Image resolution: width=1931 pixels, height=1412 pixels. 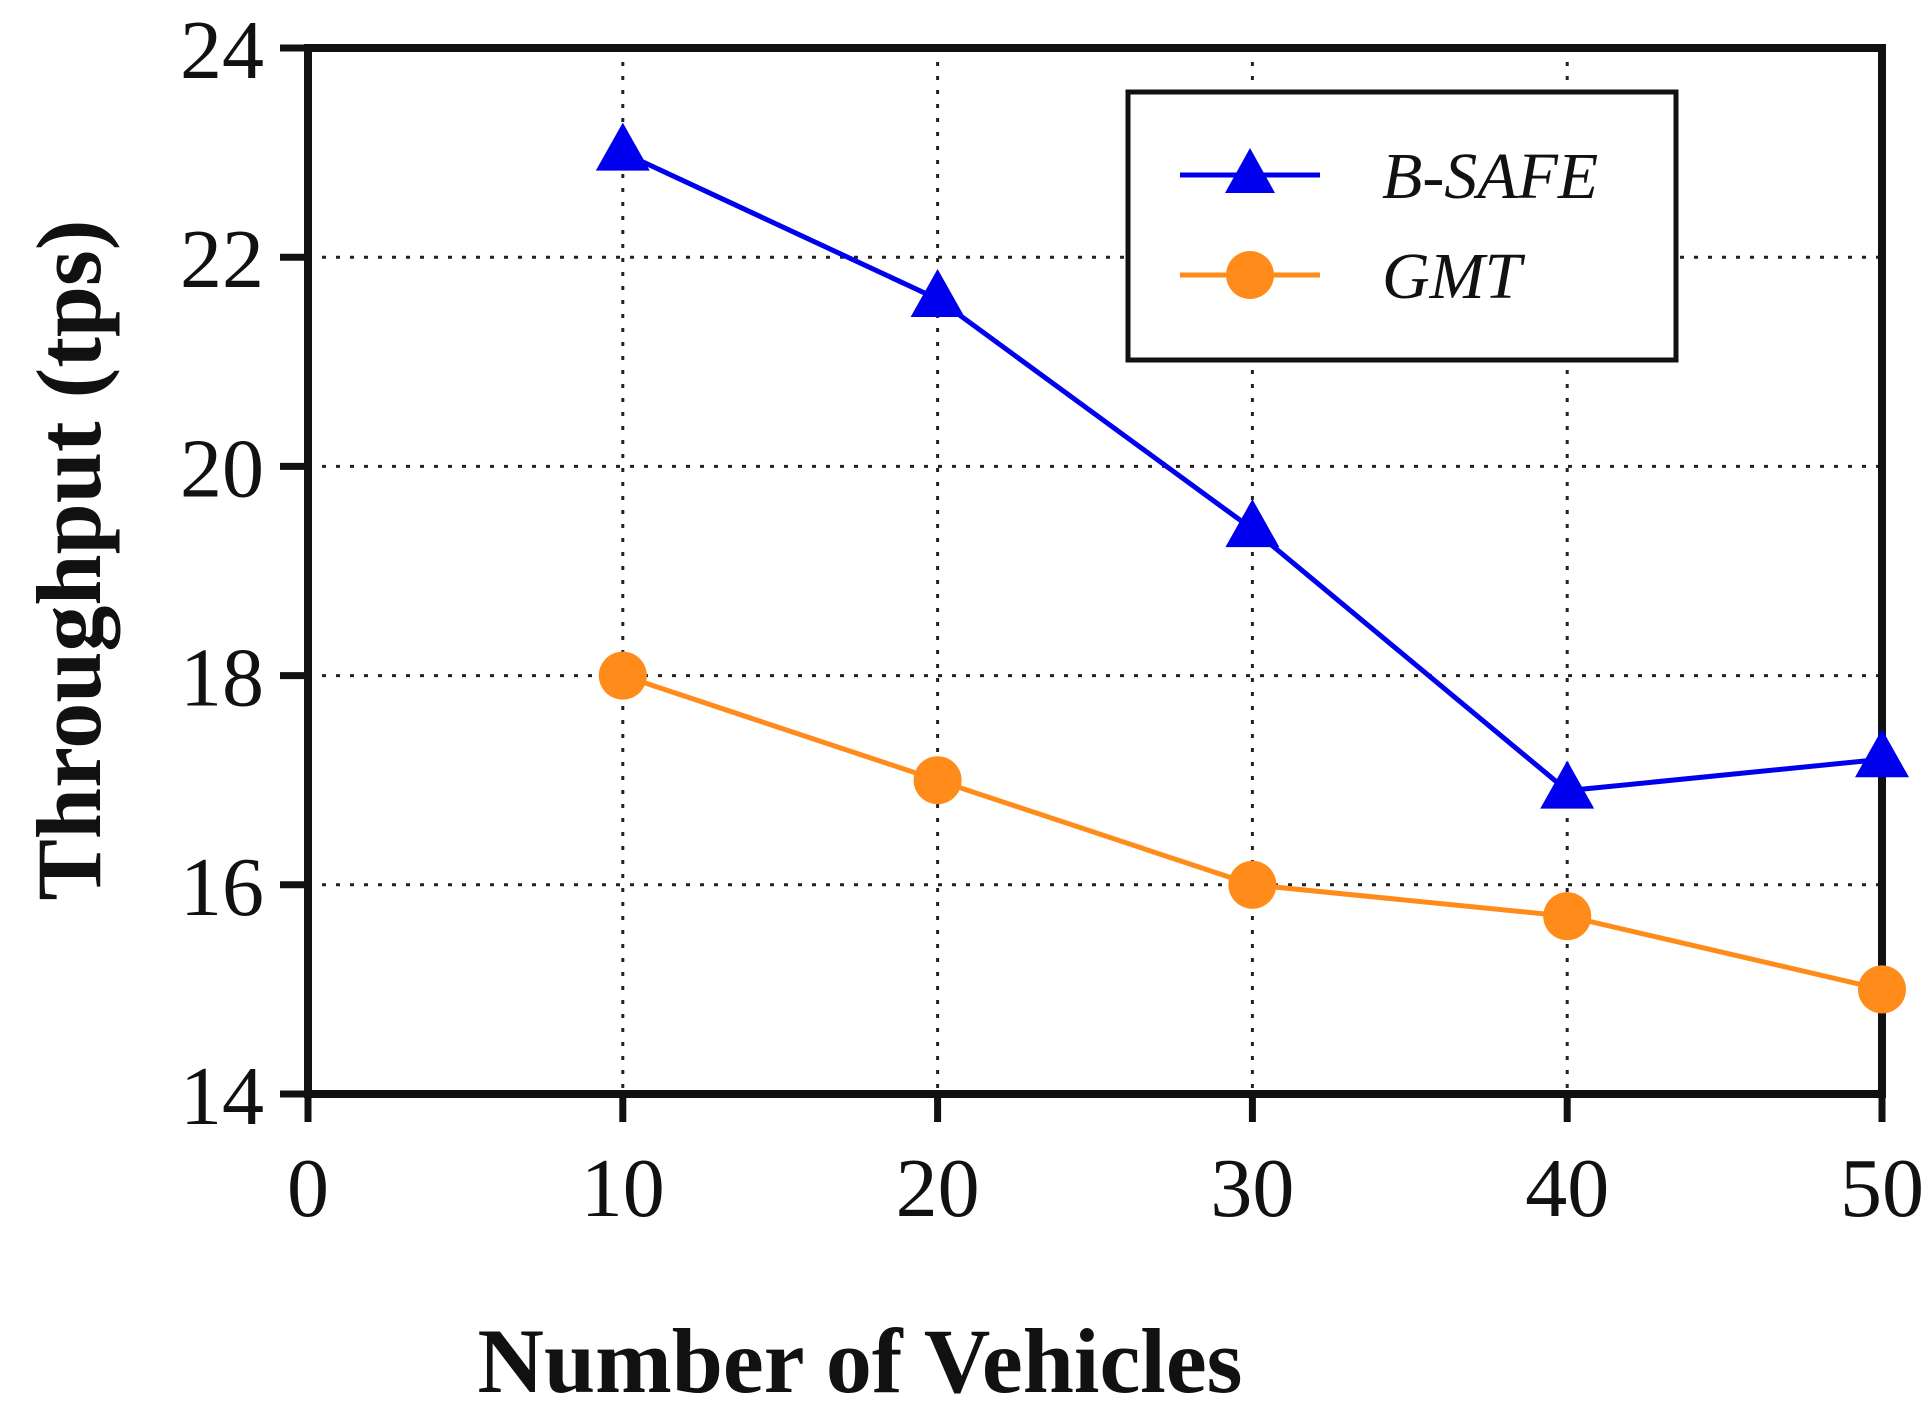 I want to click on y-axis-title: Throughput (tps), so click(x=69, y=560).